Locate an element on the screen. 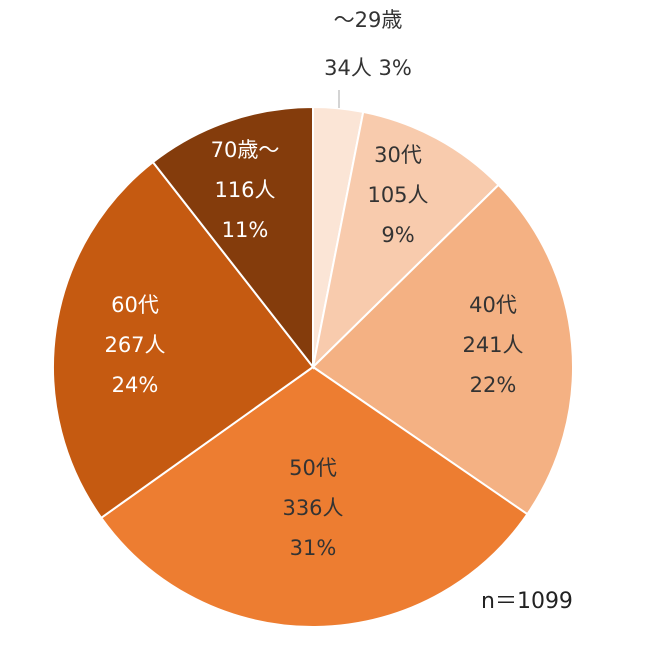 This screenshot has width=658, height=665. sample-size-label: n＝1099 is located at coordinates (527, 601).